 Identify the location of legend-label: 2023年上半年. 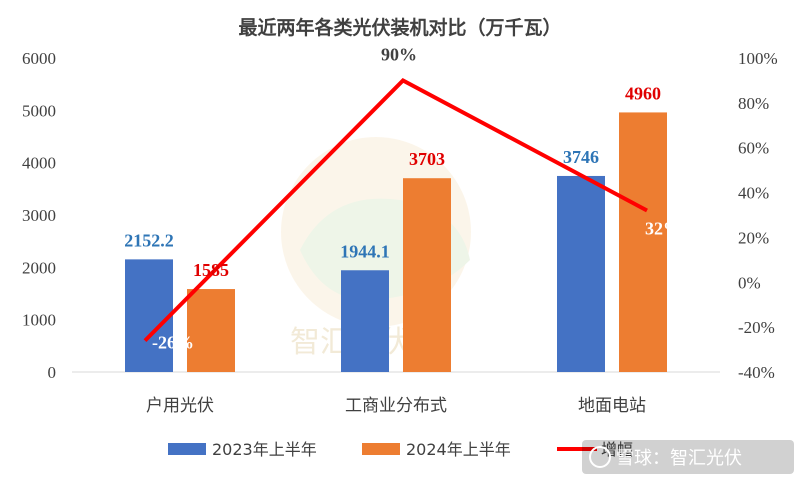
(264, 449).